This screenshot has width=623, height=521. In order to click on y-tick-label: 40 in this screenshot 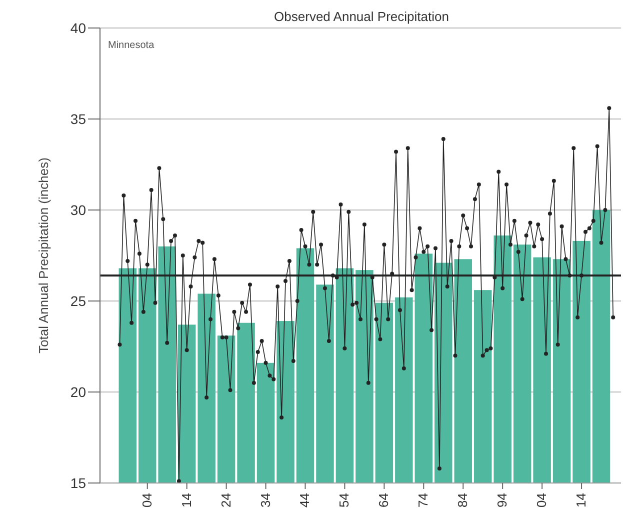, I will do `click(78, 28)`.